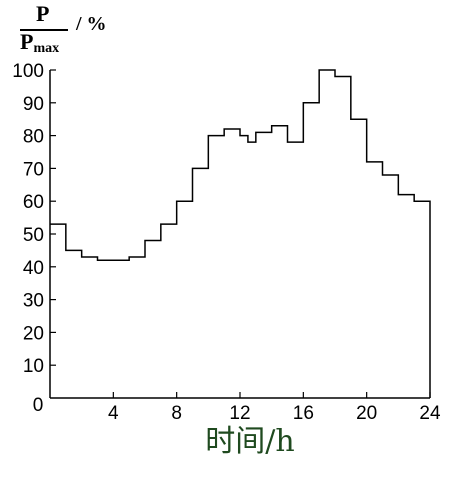 The image size is (453, 478). I want to click on x-tick-label: 12, so click(239, 413).